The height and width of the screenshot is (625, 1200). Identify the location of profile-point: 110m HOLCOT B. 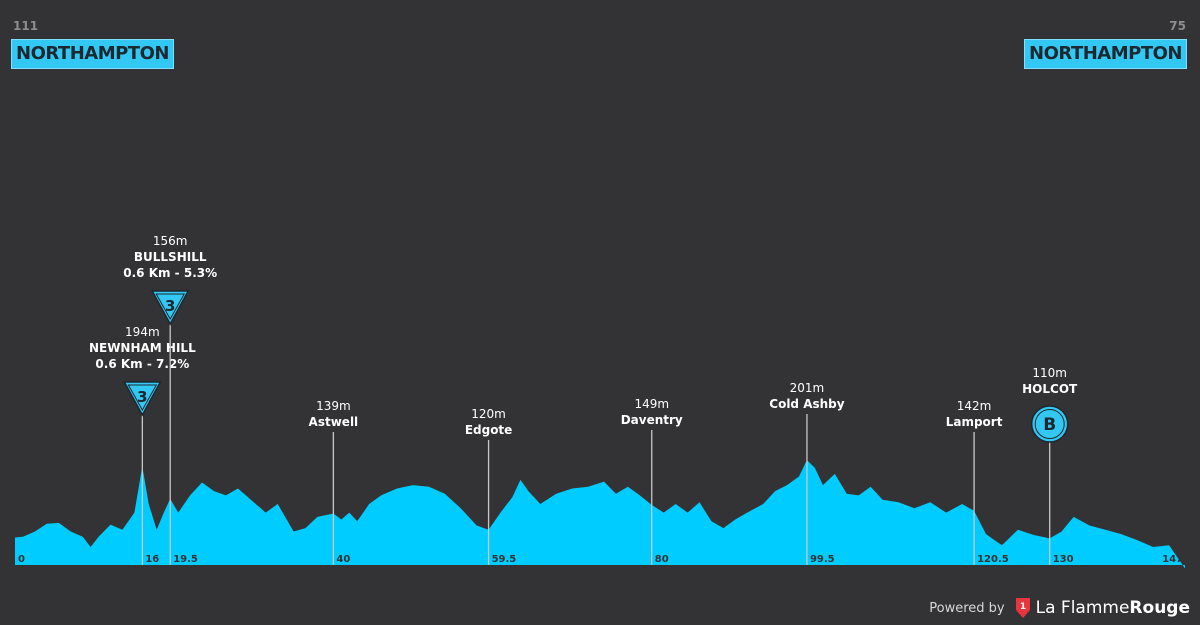
(1050, 465).